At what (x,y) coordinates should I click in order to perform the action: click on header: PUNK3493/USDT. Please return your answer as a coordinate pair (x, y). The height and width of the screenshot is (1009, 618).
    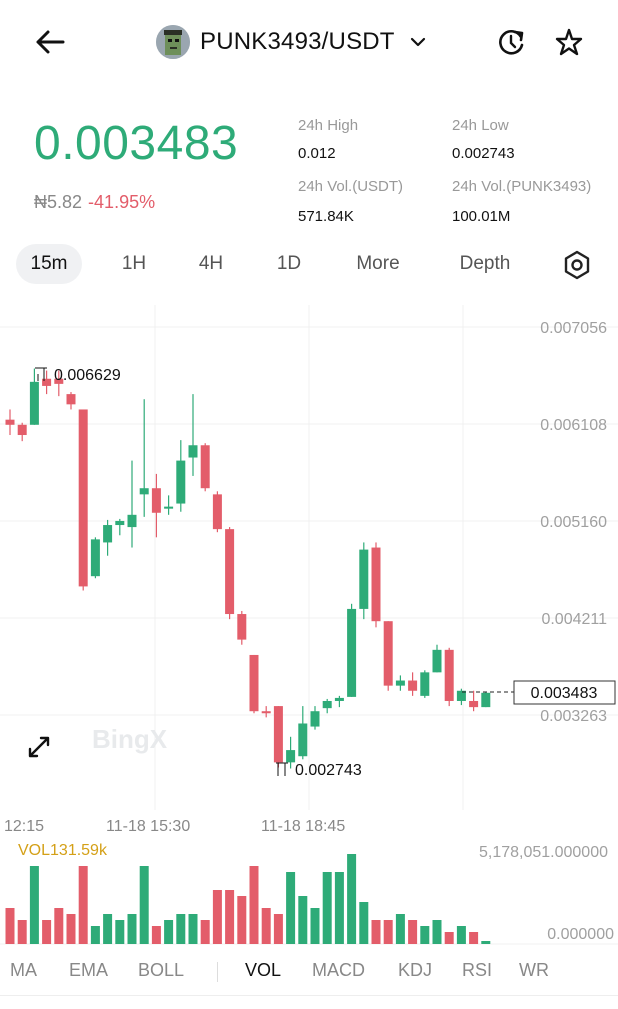
    Looking at the image, I should click on (309, 43).